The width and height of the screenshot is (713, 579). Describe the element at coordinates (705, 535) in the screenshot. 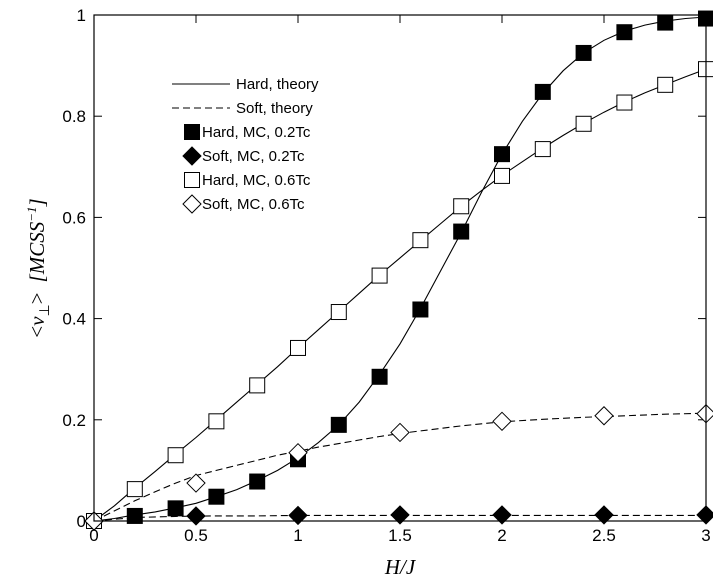

I see `x-tick-label: 3` at that location.